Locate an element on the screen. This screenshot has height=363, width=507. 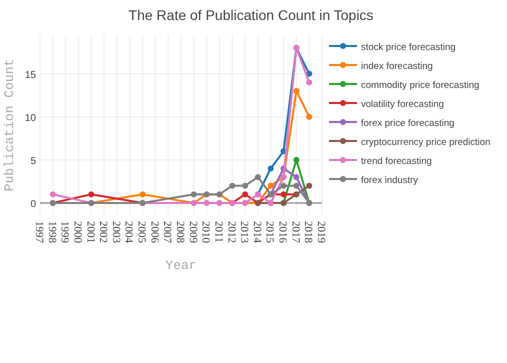
x-tick-label: 2007 is located at coordinates (167, 232).